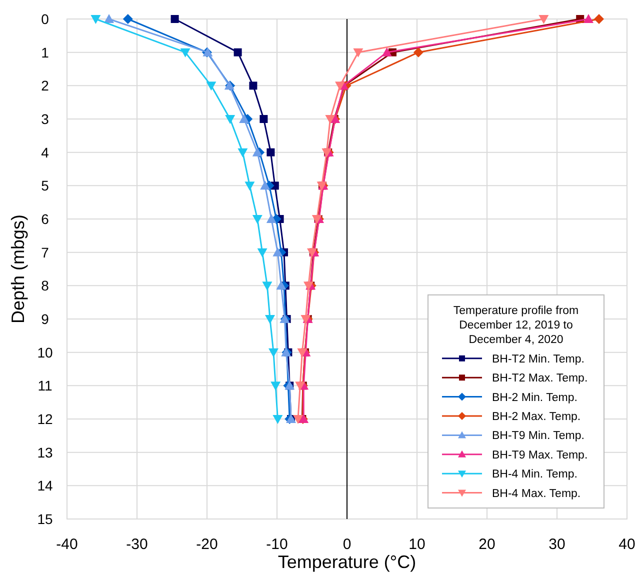 The width and height of the screenshot is (637, 578). Describe the element at coordinates (538, 359) in the screenshot. I see `legend-label: BH-T2 Min. Temp.` at that location.